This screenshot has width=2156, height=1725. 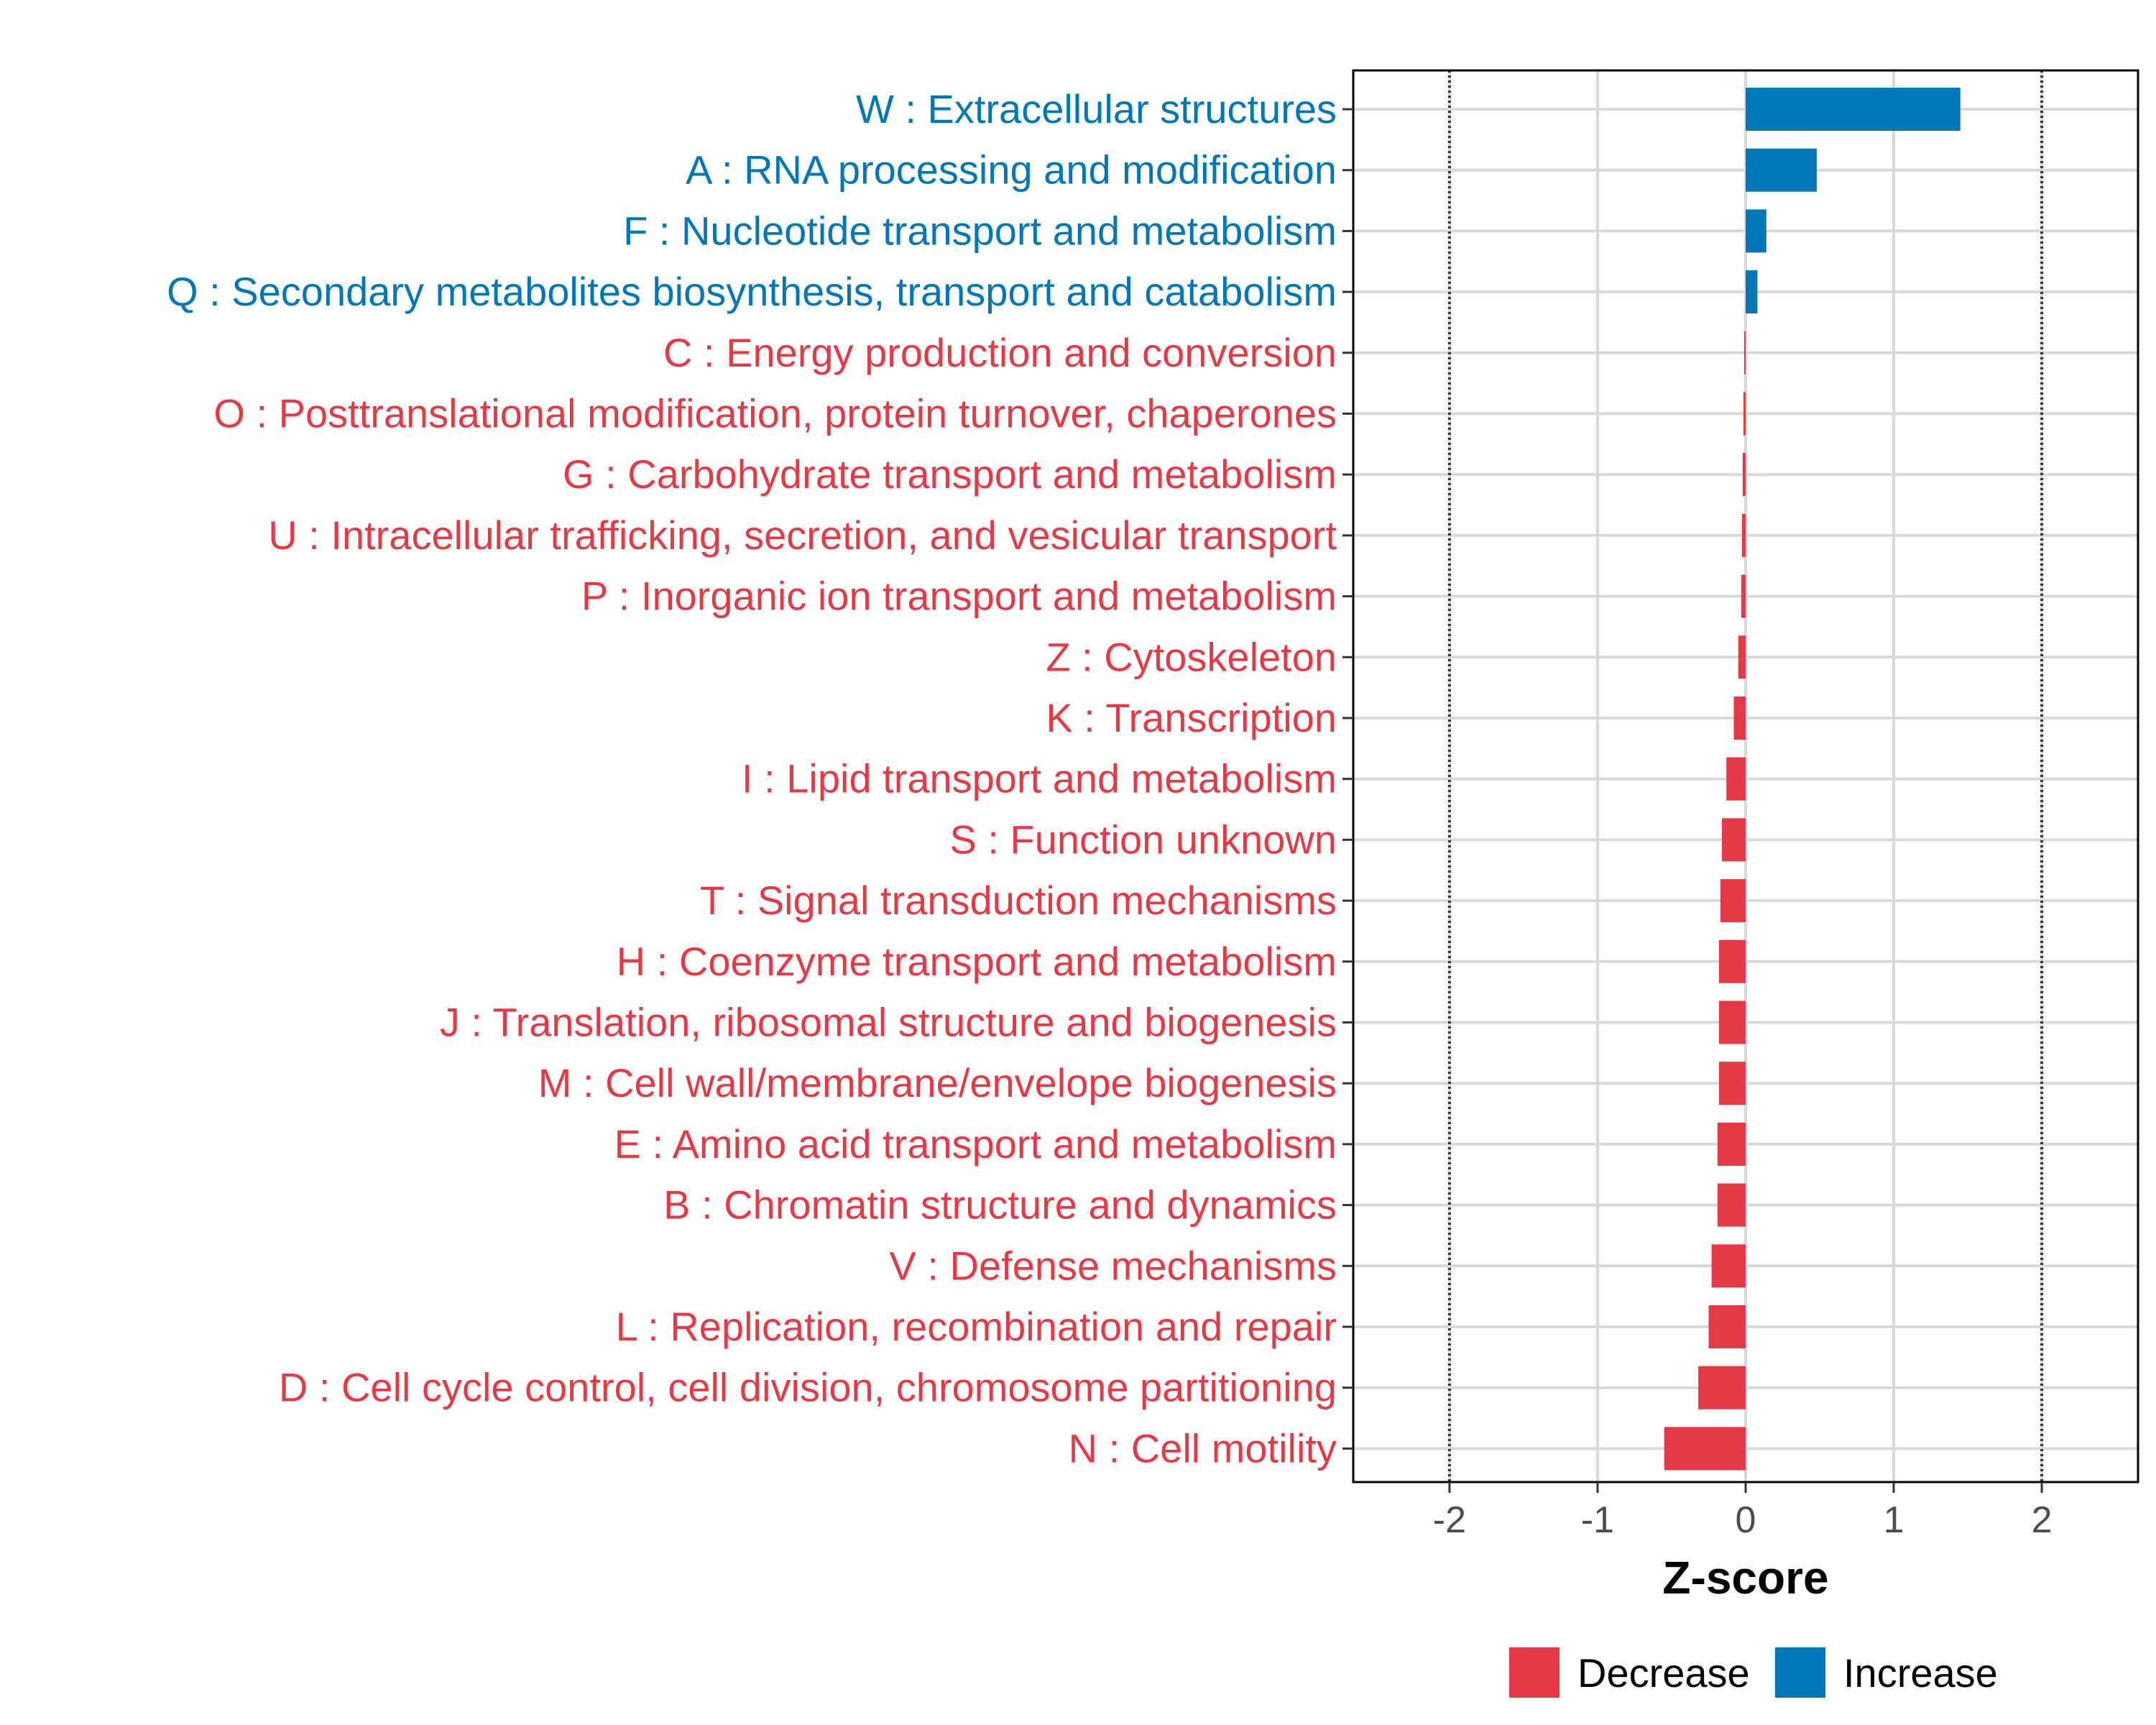 I want to click on category-label: W : Extracellular structures, so click(x=1096, y=109).